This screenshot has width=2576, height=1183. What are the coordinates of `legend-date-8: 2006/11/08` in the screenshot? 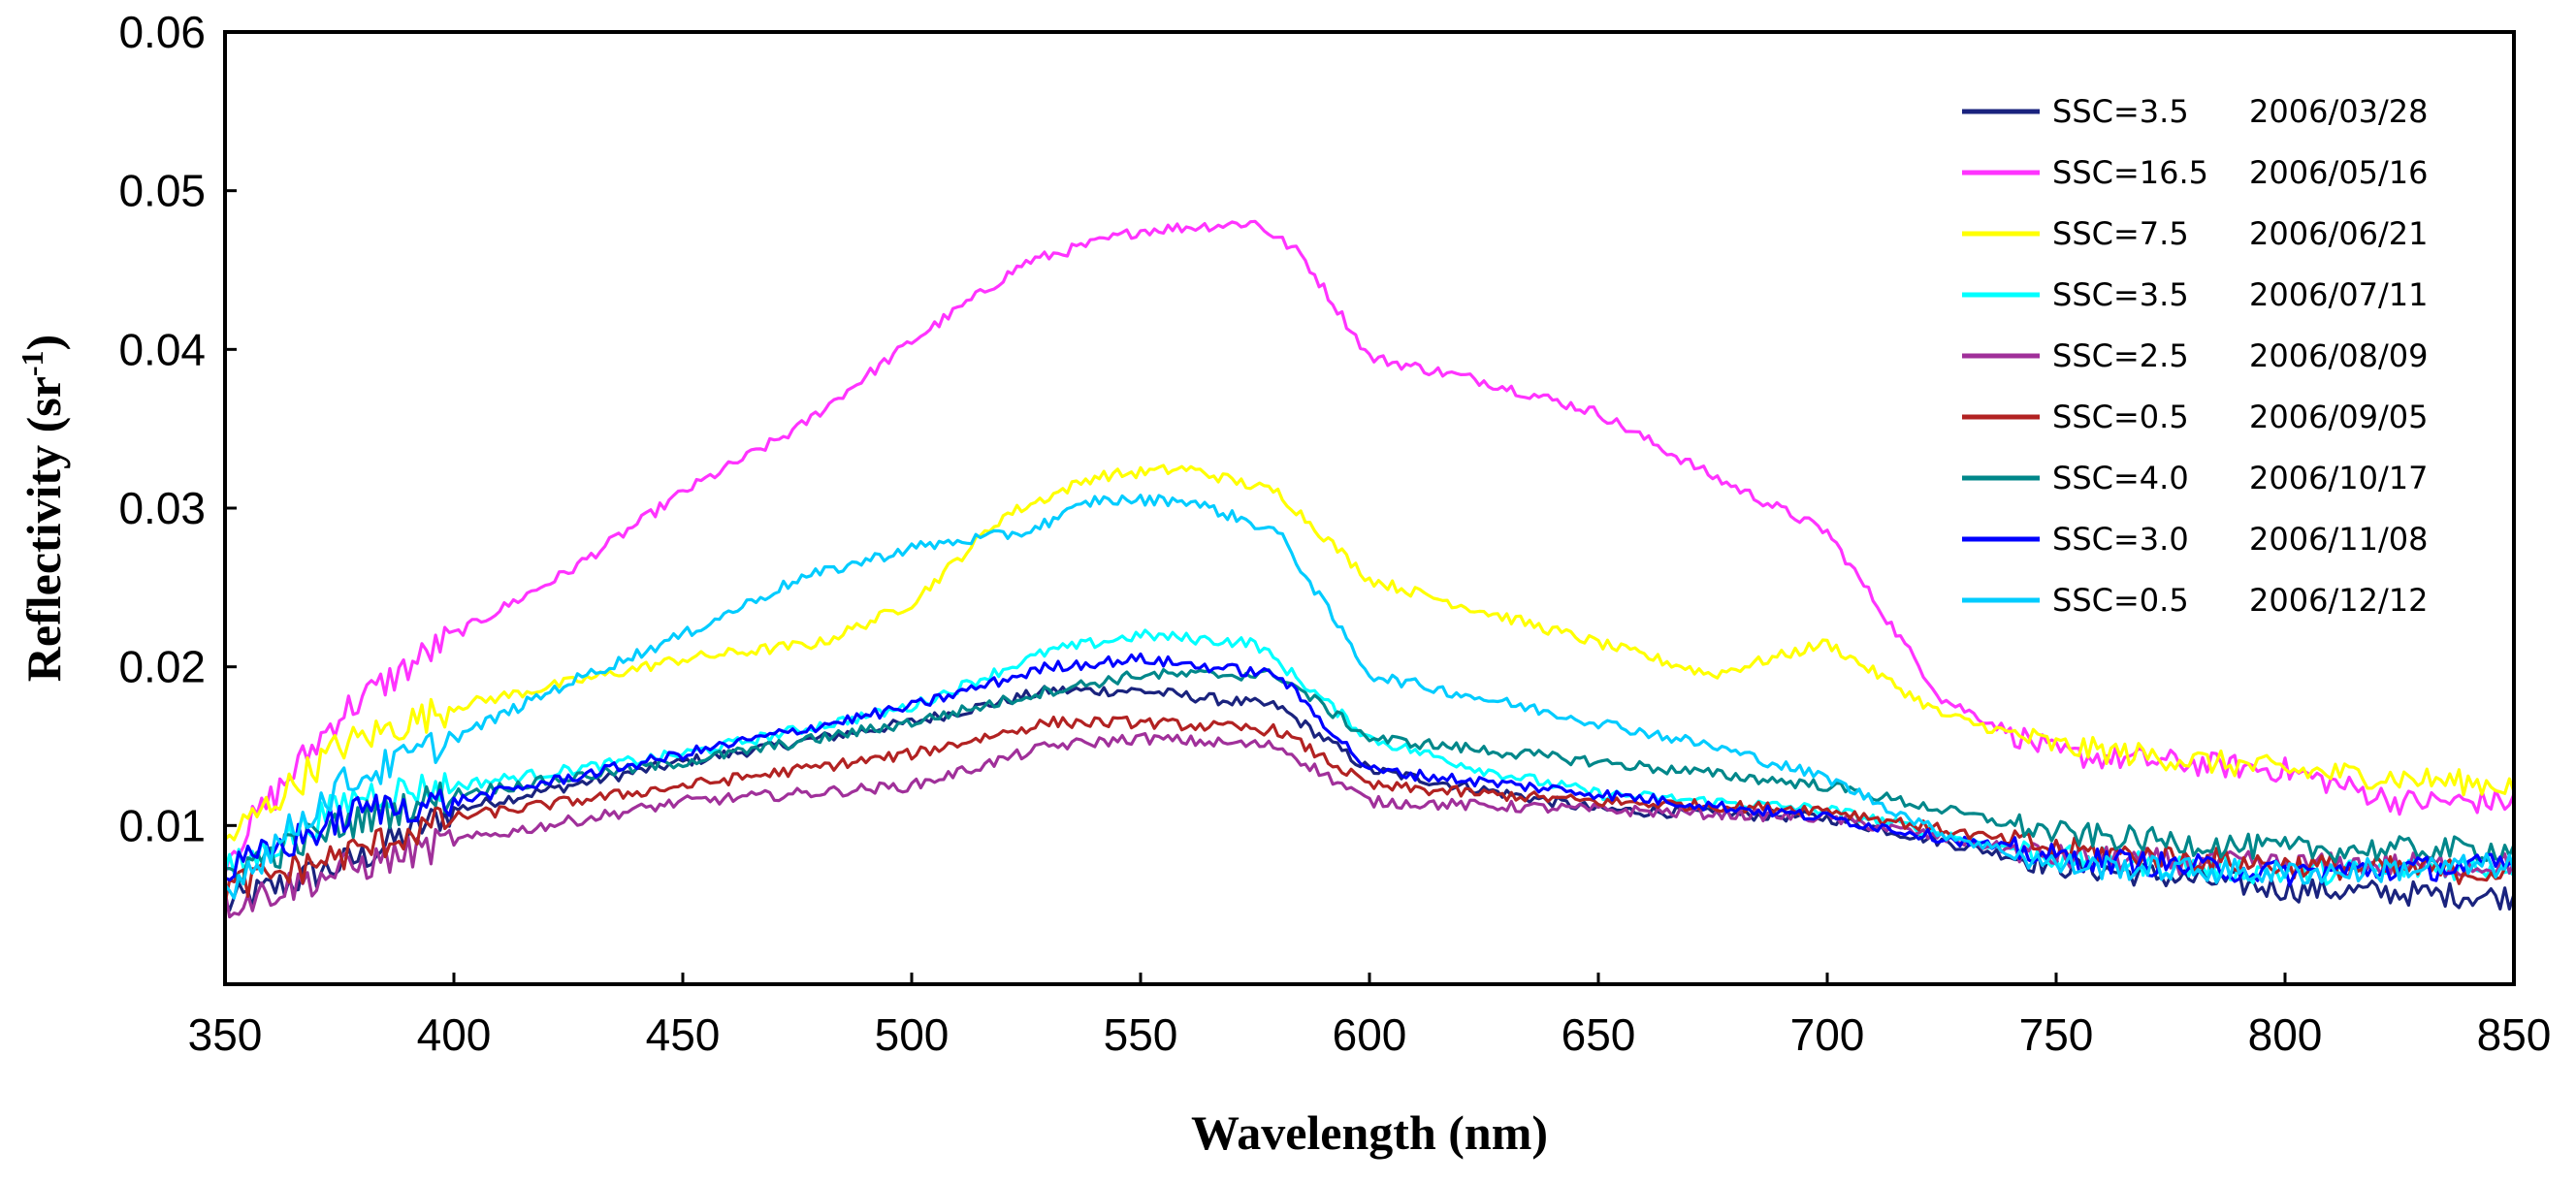 It's located at (2338, 539).